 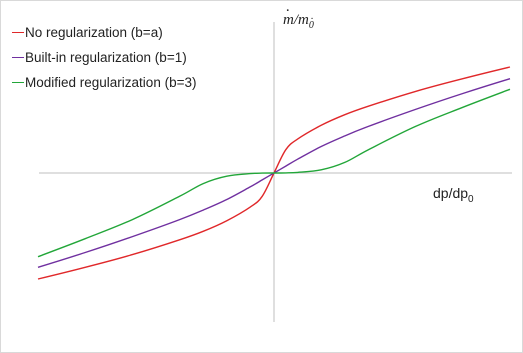 I want to click on y-axis-label-subscript: 0, so click(x=311, y=25).